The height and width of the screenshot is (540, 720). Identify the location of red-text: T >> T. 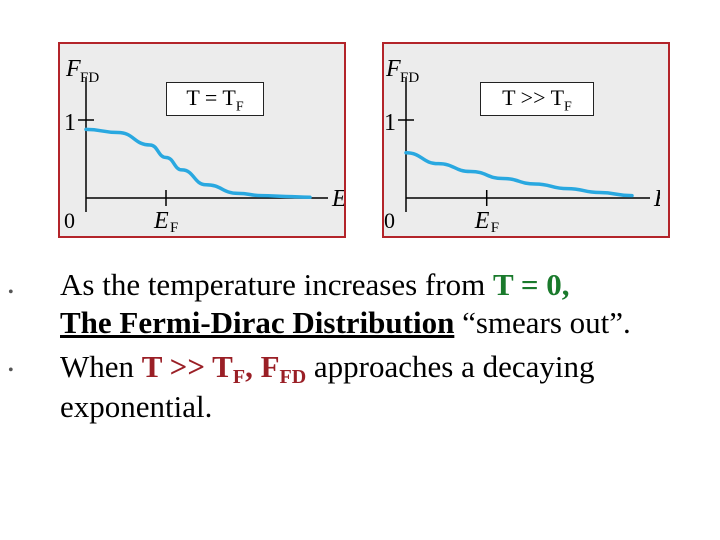
(187, 366).